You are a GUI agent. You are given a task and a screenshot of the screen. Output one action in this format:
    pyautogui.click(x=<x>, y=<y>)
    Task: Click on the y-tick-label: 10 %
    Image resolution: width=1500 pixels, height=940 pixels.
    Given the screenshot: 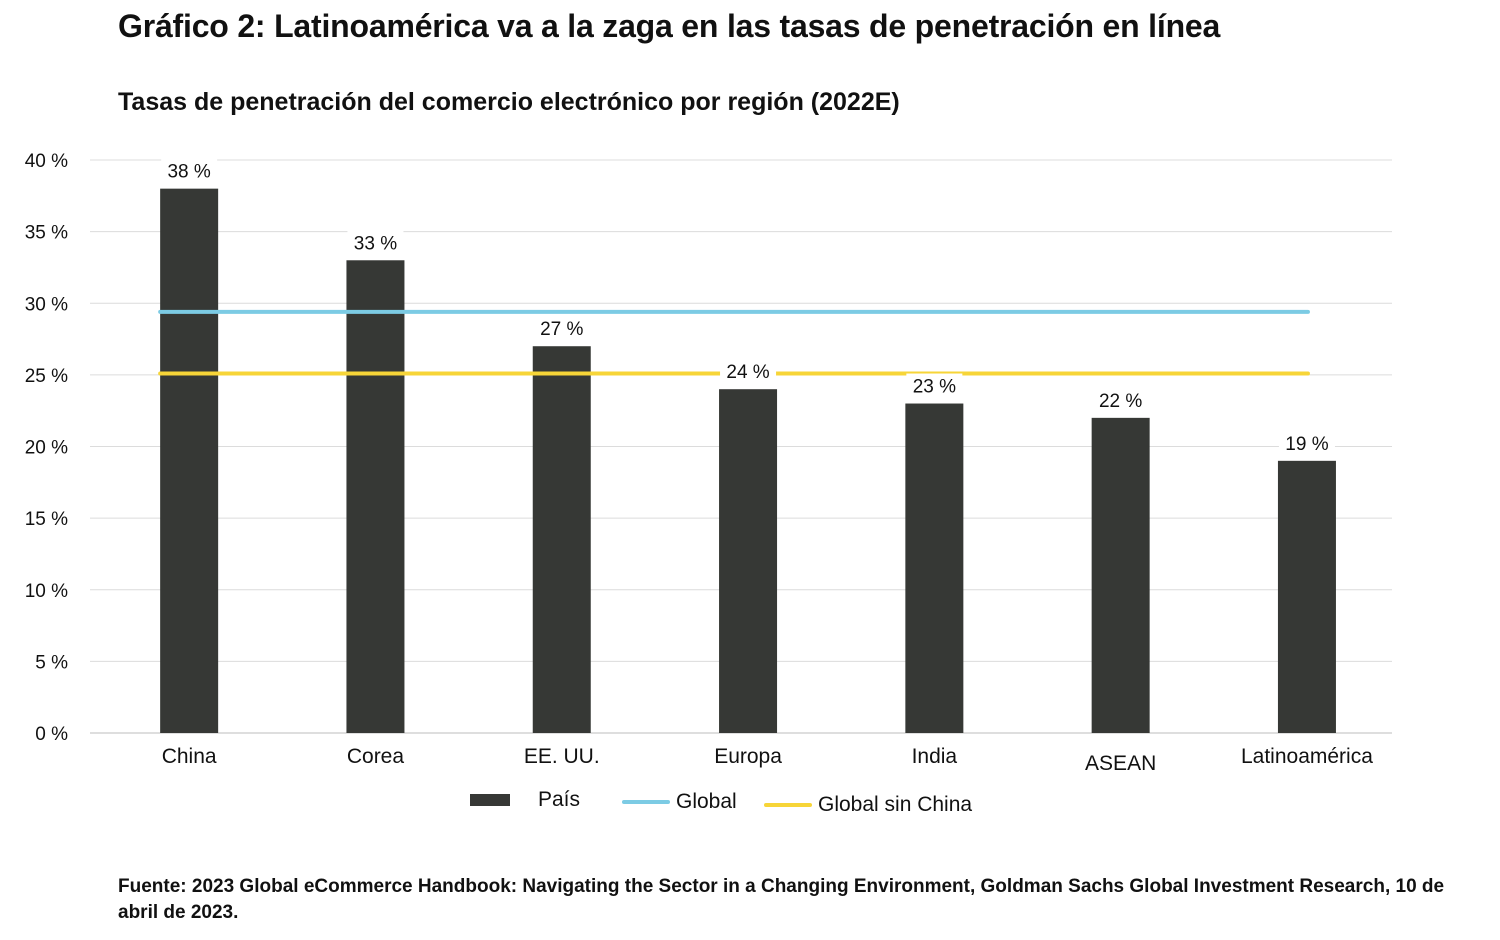 What is the action you would take?
    pyautogui.click(x=46, y=591)
    